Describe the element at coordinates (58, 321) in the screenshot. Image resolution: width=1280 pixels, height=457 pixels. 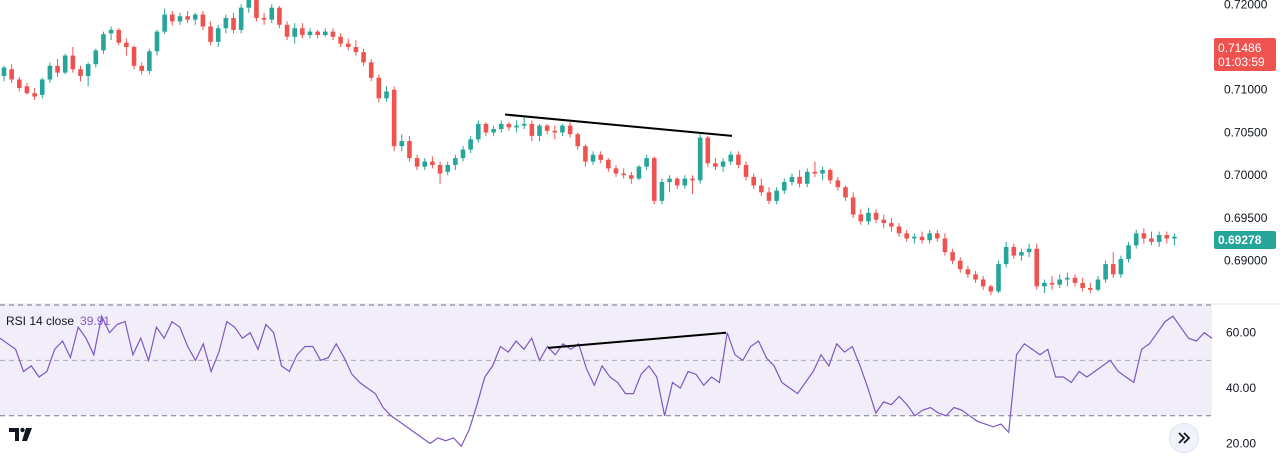
I see `rsi-legend: RSI 14 close 39.91` at that location.